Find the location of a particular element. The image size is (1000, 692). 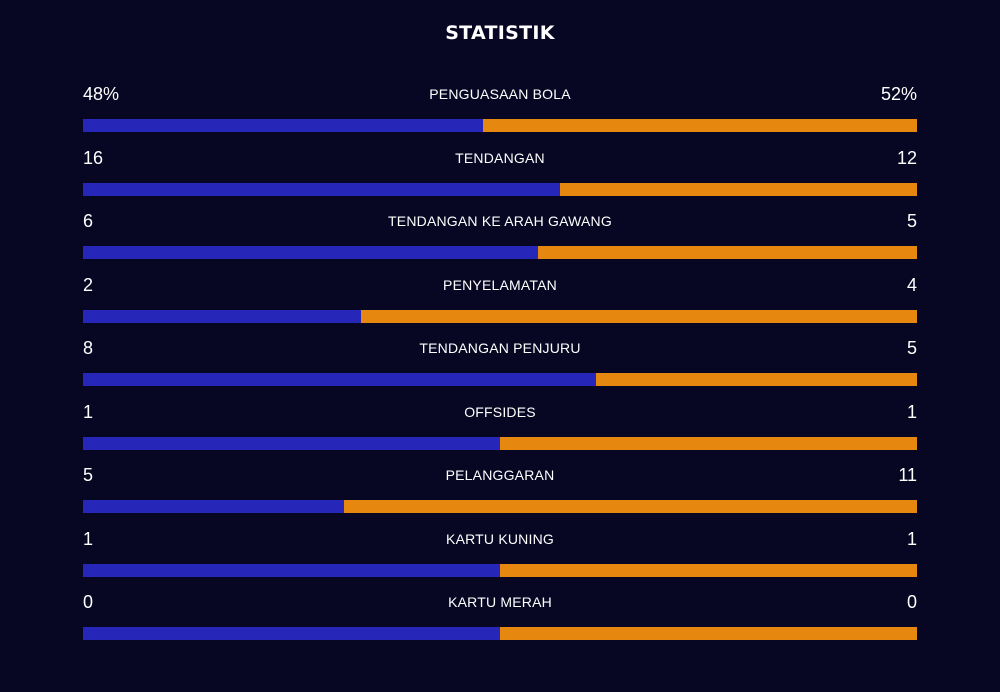

home-value: 2 is located at coordinates (88, 284).